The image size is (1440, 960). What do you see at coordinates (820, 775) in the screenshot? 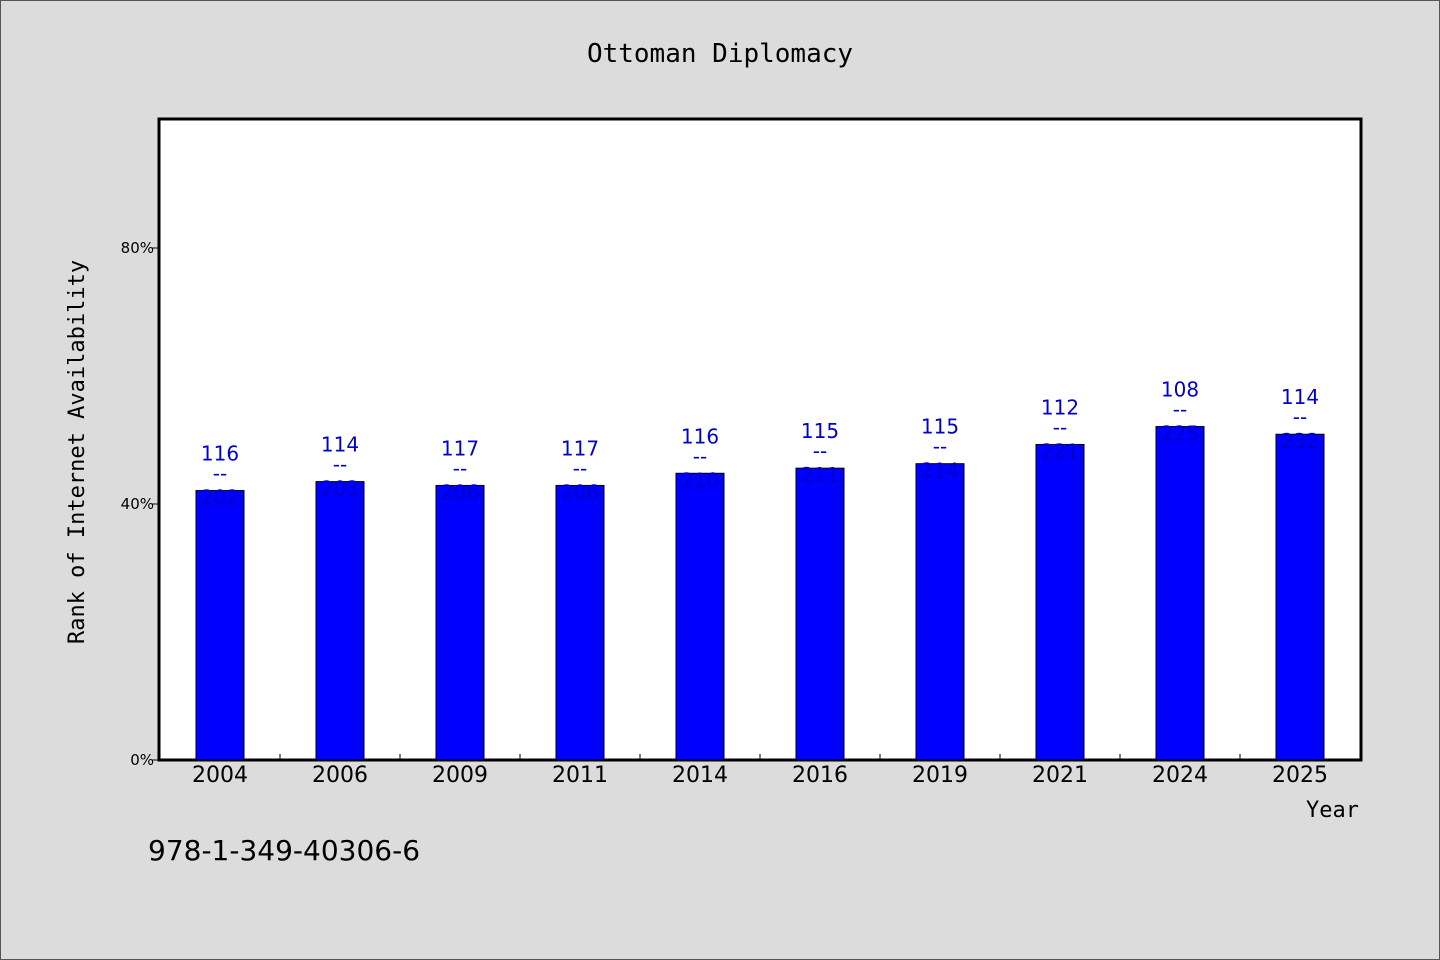
I see `x-tick-label: 2016` at bounding box center [820, 775].